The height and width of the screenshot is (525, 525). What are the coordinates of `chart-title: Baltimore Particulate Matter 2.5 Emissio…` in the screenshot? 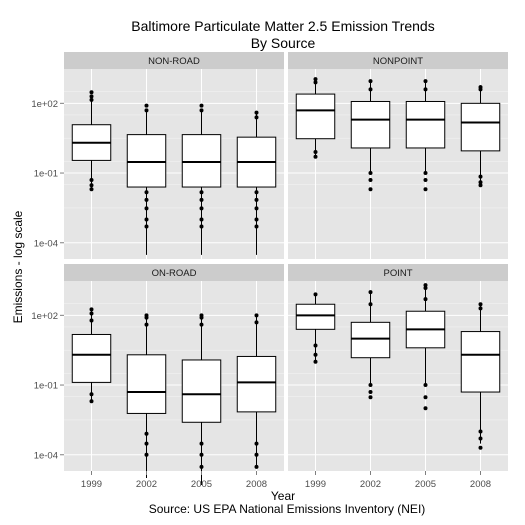 It's located at (282, 26).